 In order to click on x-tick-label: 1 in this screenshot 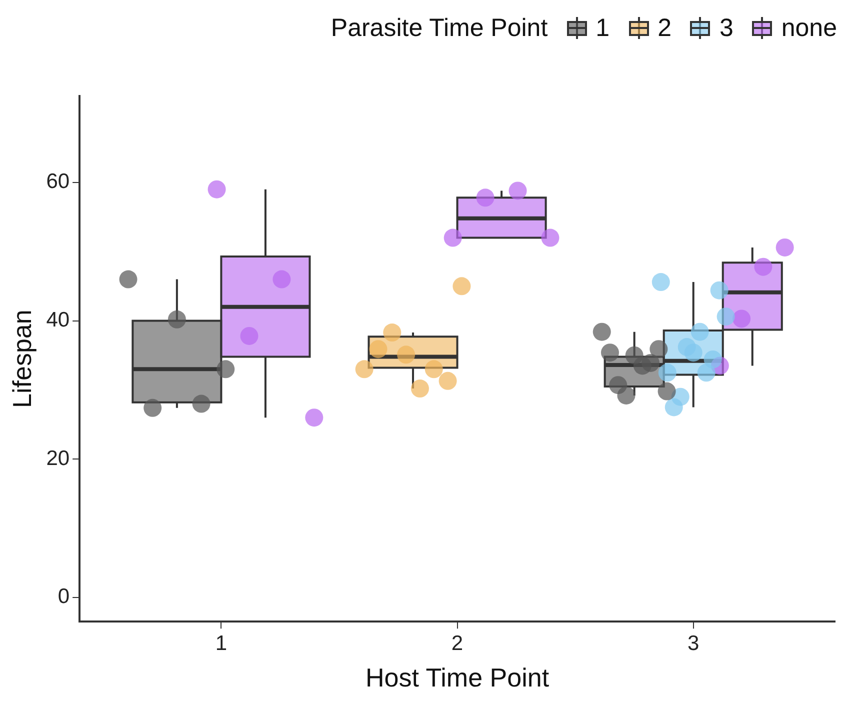, I will do `click(221, 643)`.